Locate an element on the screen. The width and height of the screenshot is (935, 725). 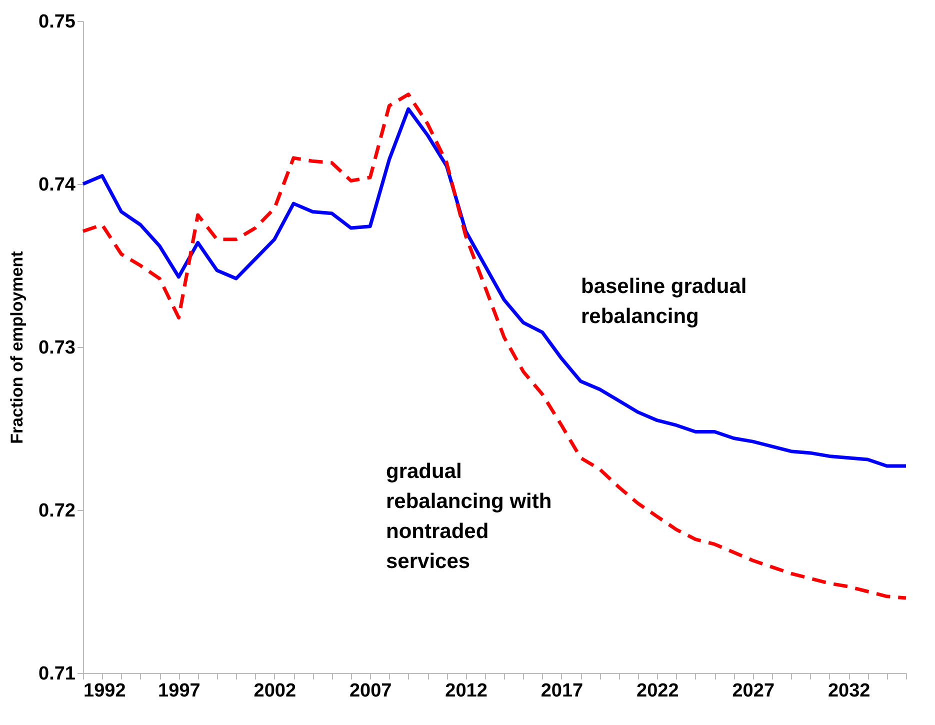
y-tick-label: 0.75 is located at coordinates (57, 22).